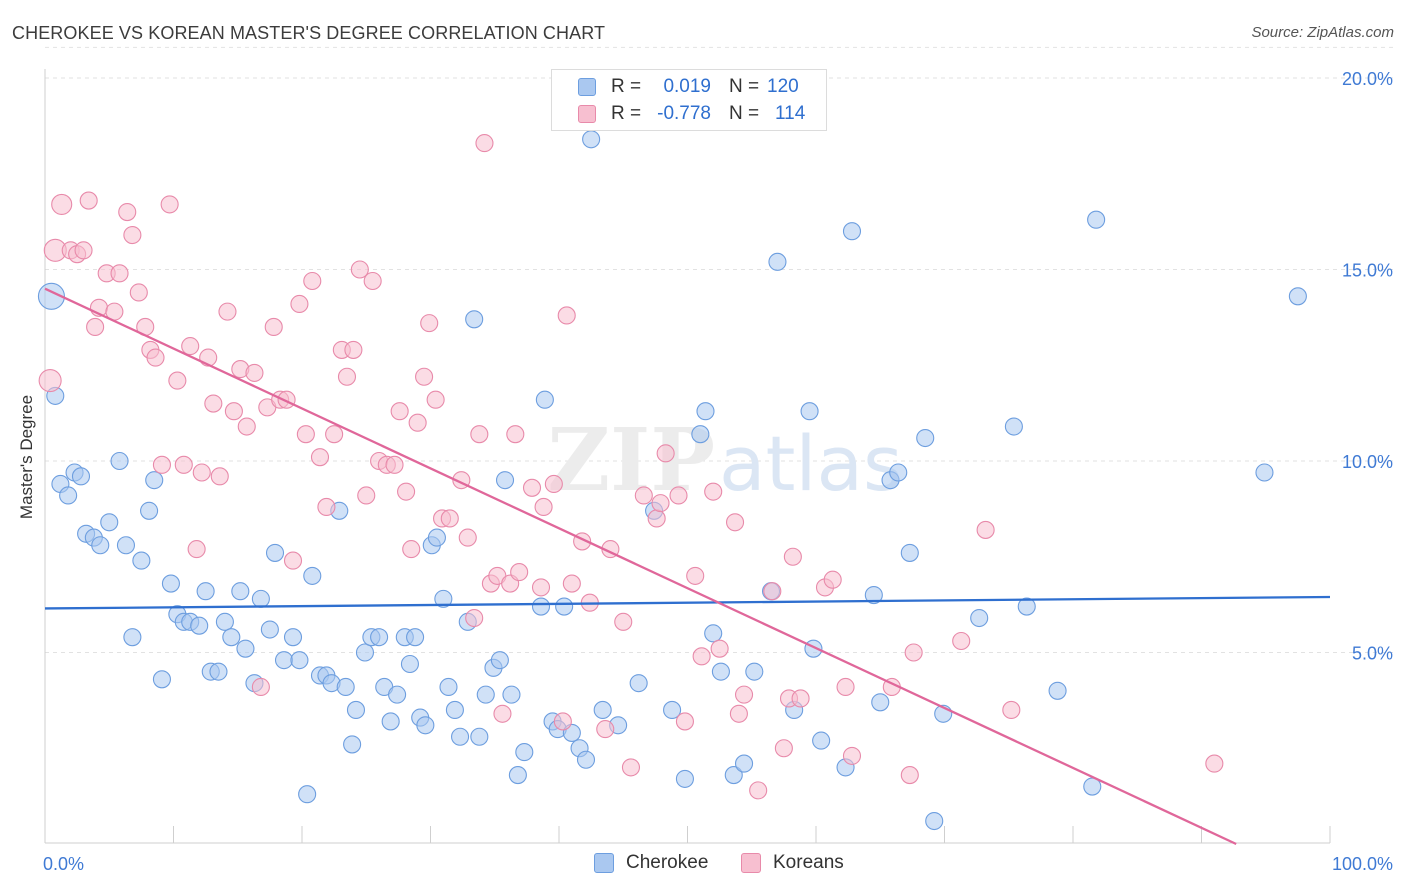 Image resolution: width=1406 pixels, height=892 pixels. What do you see at coordinates (63, 864) in the screenshot?
I see `x-tick-label: 0.0%` at bounding box center [63, 864].